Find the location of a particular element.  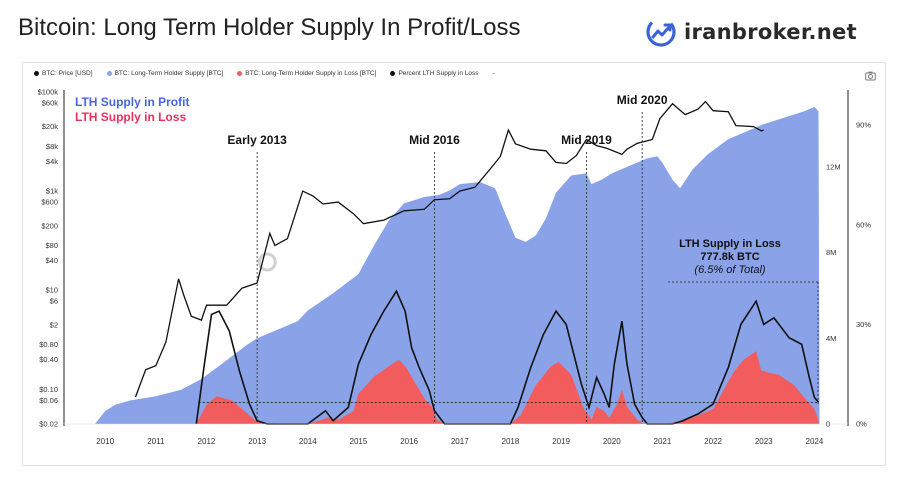

price-tick-label: $60k is located at coordinates (50, 102).